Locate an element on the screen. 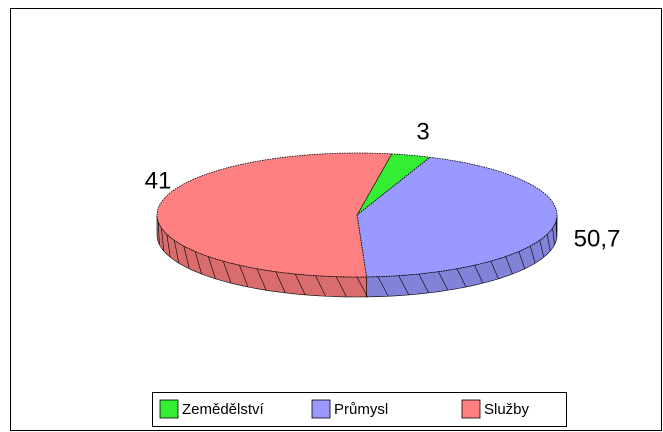 The height and width of the screenshot is (432, 663). legend-label: Průmysl is located at coordinates (361, 409).